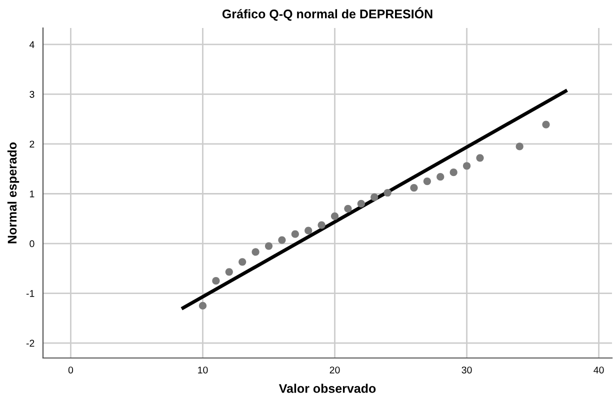 The image size is (613, 403). I want to click on x-tick-label: 20, so click(335, 370).